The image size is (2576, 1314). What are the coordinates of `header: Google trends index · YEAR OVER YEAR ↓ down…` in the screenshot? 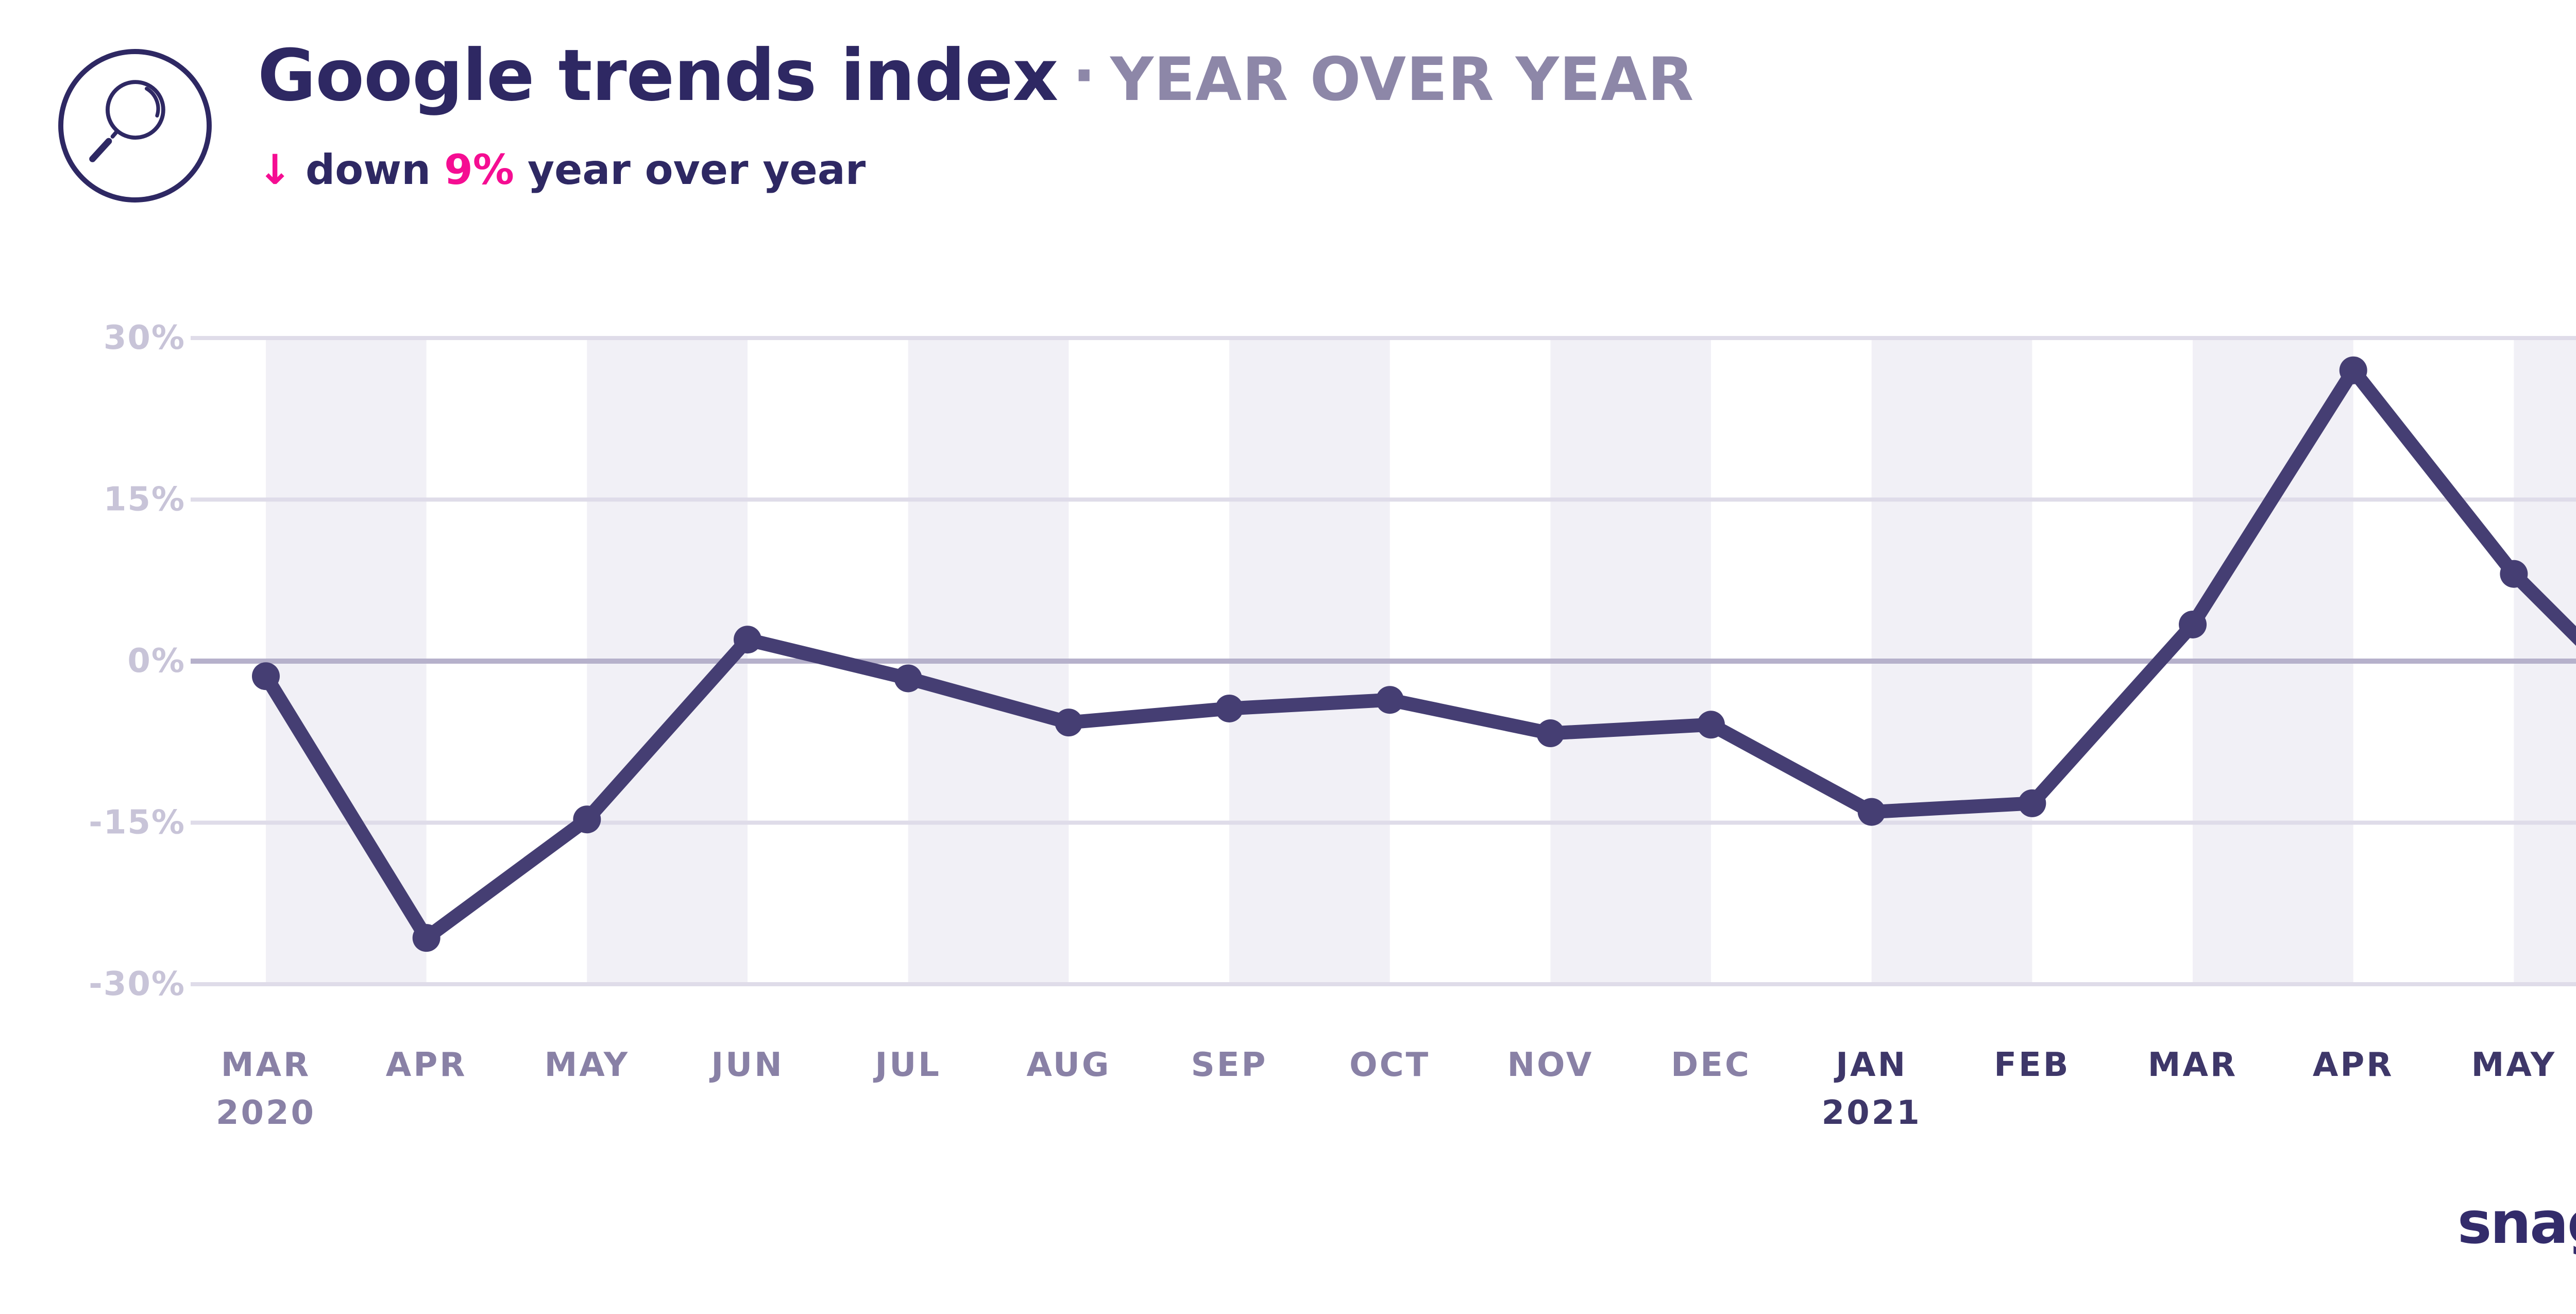 It's located at (976, 115).